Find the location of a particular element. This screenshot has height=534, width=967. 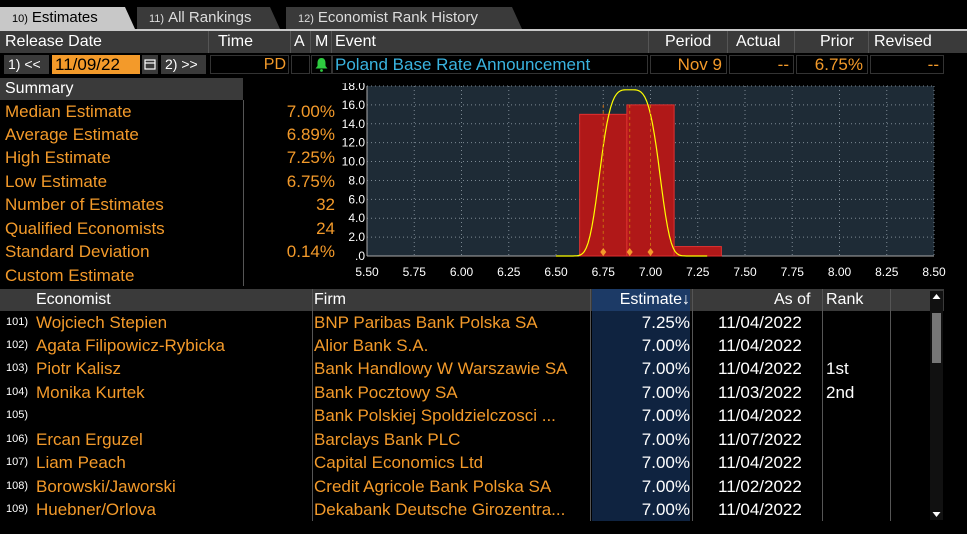

economist-name: Monika Kurtek is located at coordinates (90, 392).